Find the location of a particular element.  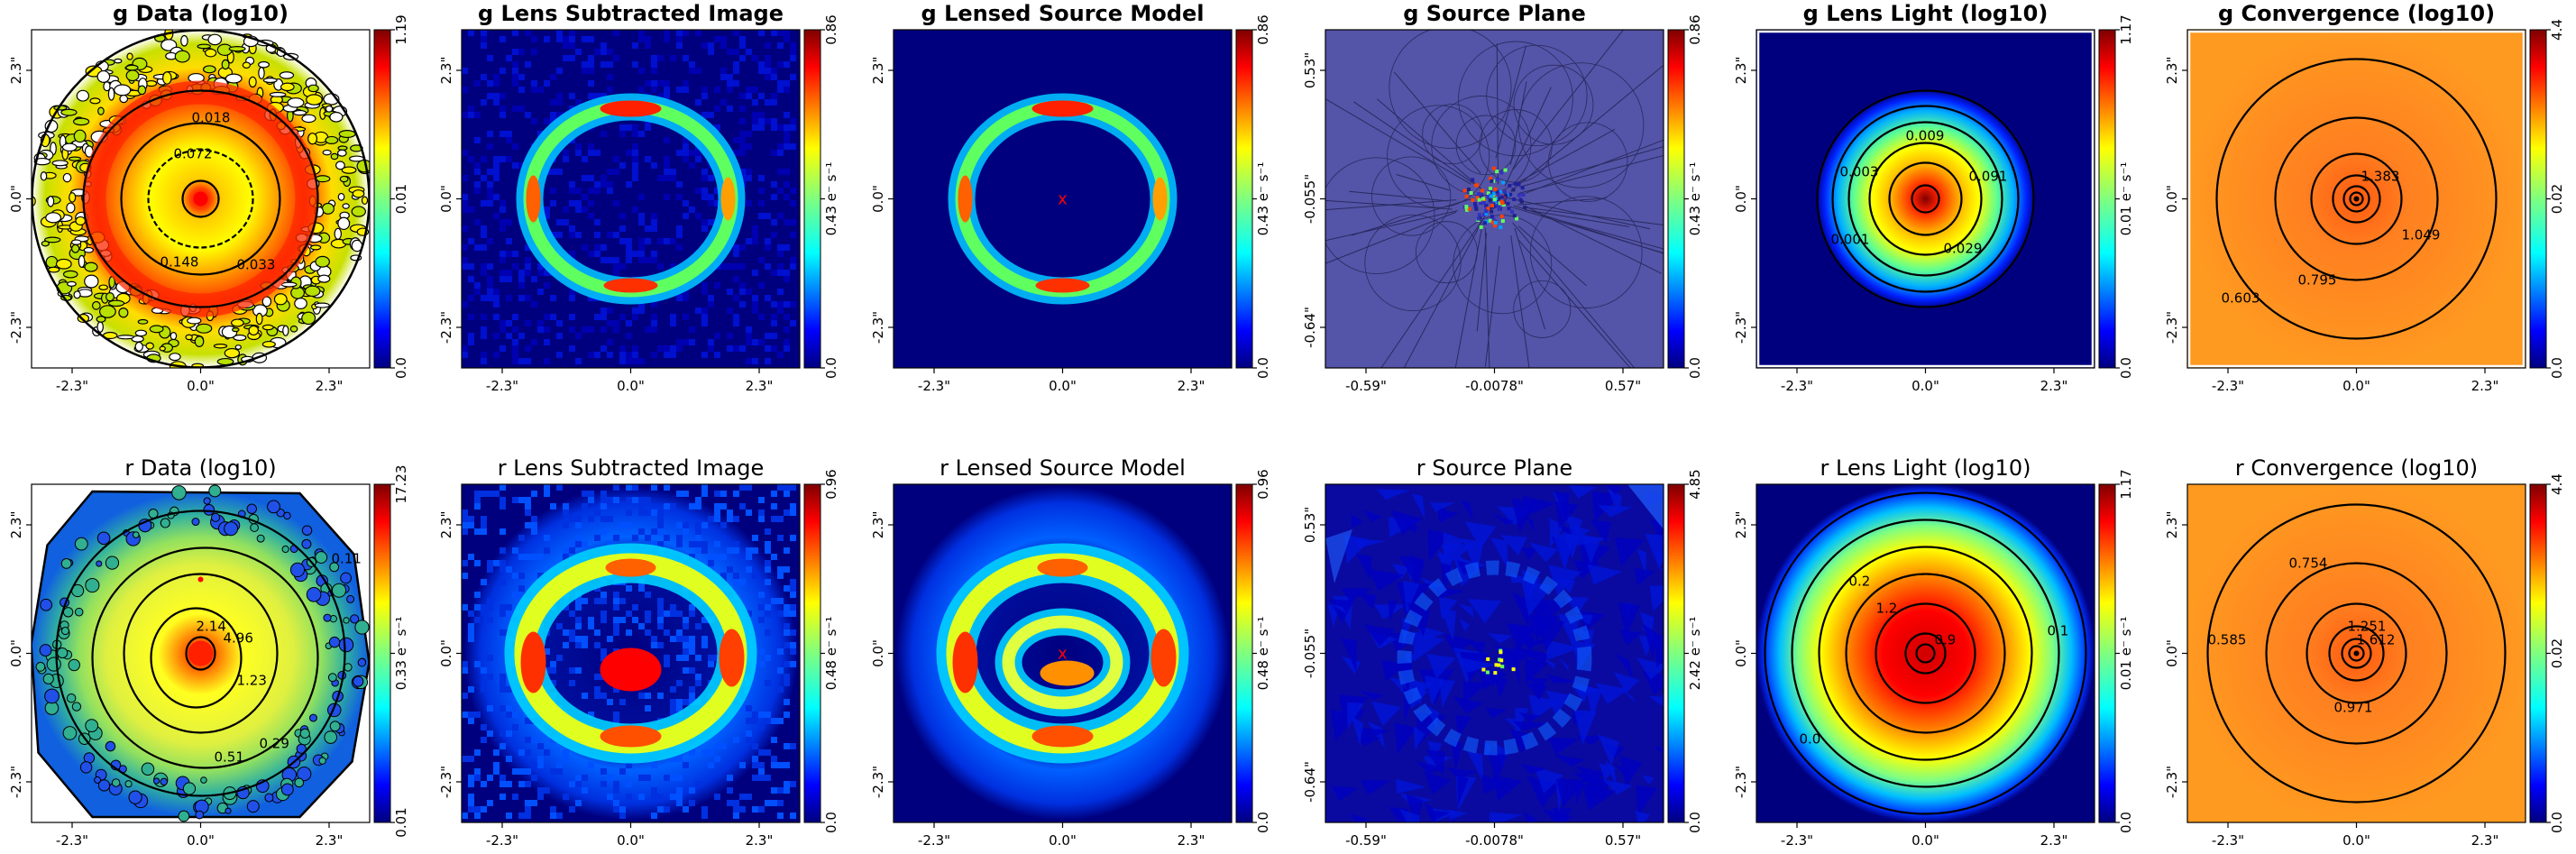

contour-label: 0.009 is located at coordinates (1925, 136).